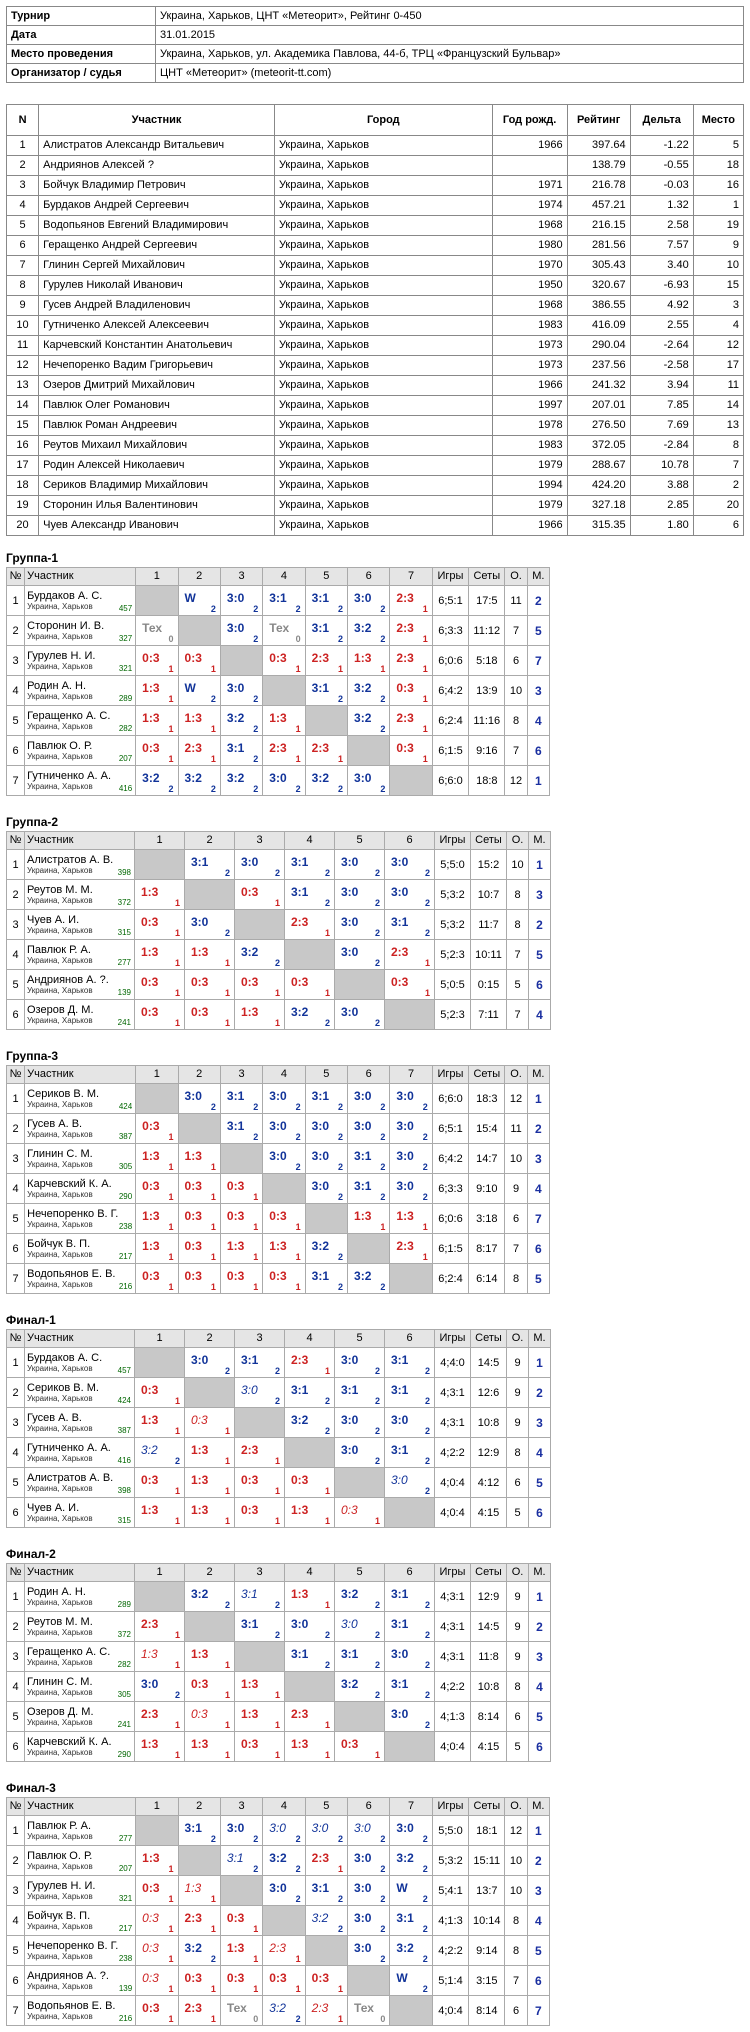 The image size is (750, 2032). Describe the element at coordinates (410, 631) in the screenshot. I see `match-score: 2:3 1` at that location.